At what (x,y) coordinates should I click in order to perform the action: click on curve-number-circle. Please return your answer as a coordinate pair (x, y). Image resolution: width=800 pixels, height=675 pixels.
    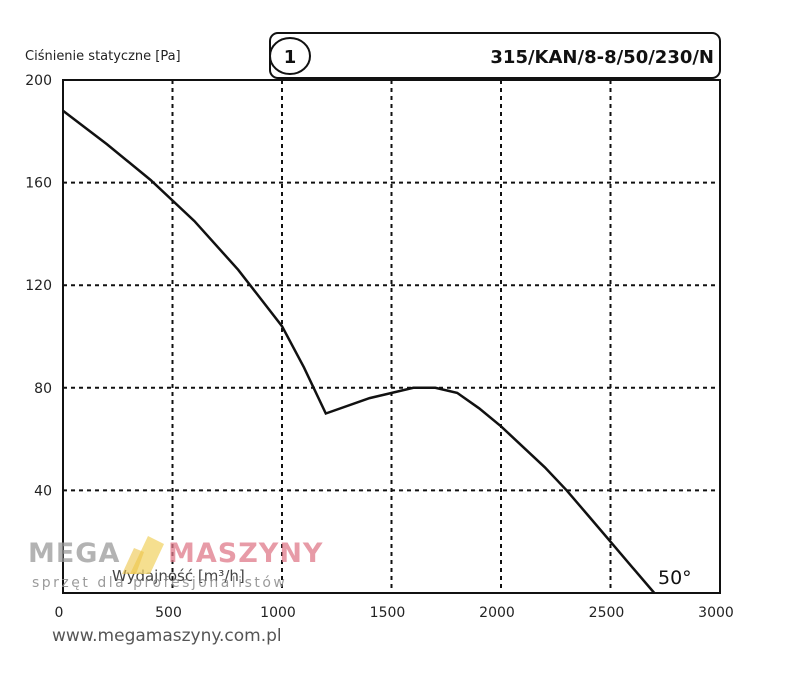
    Looking at the image, I should click on (290, 56).